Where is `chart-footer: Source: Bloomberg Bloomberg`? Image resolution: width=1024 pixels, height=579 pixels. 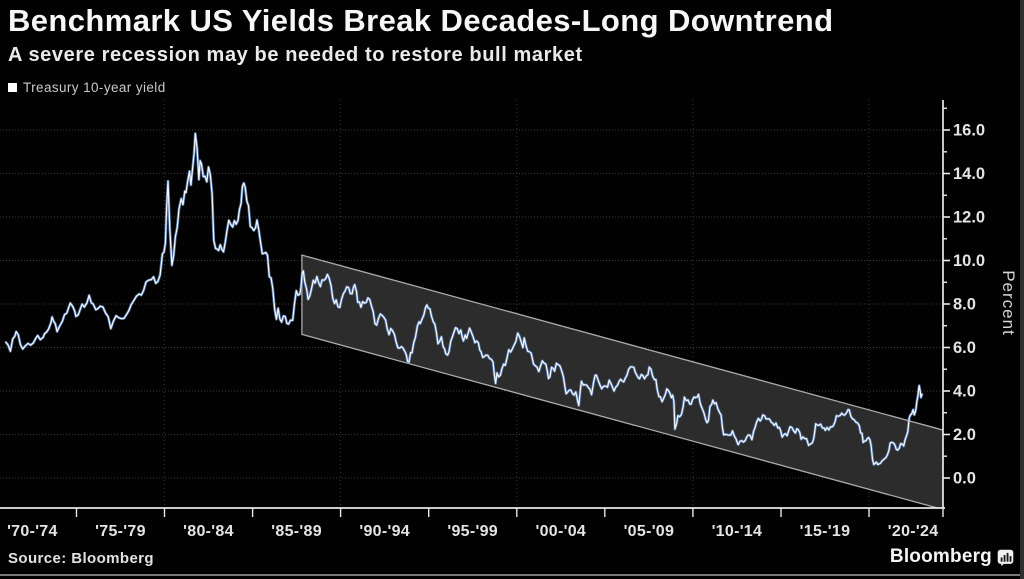 chart-footer: Source: Bloomberg Bloomberg is located at coordinates (512, 562).